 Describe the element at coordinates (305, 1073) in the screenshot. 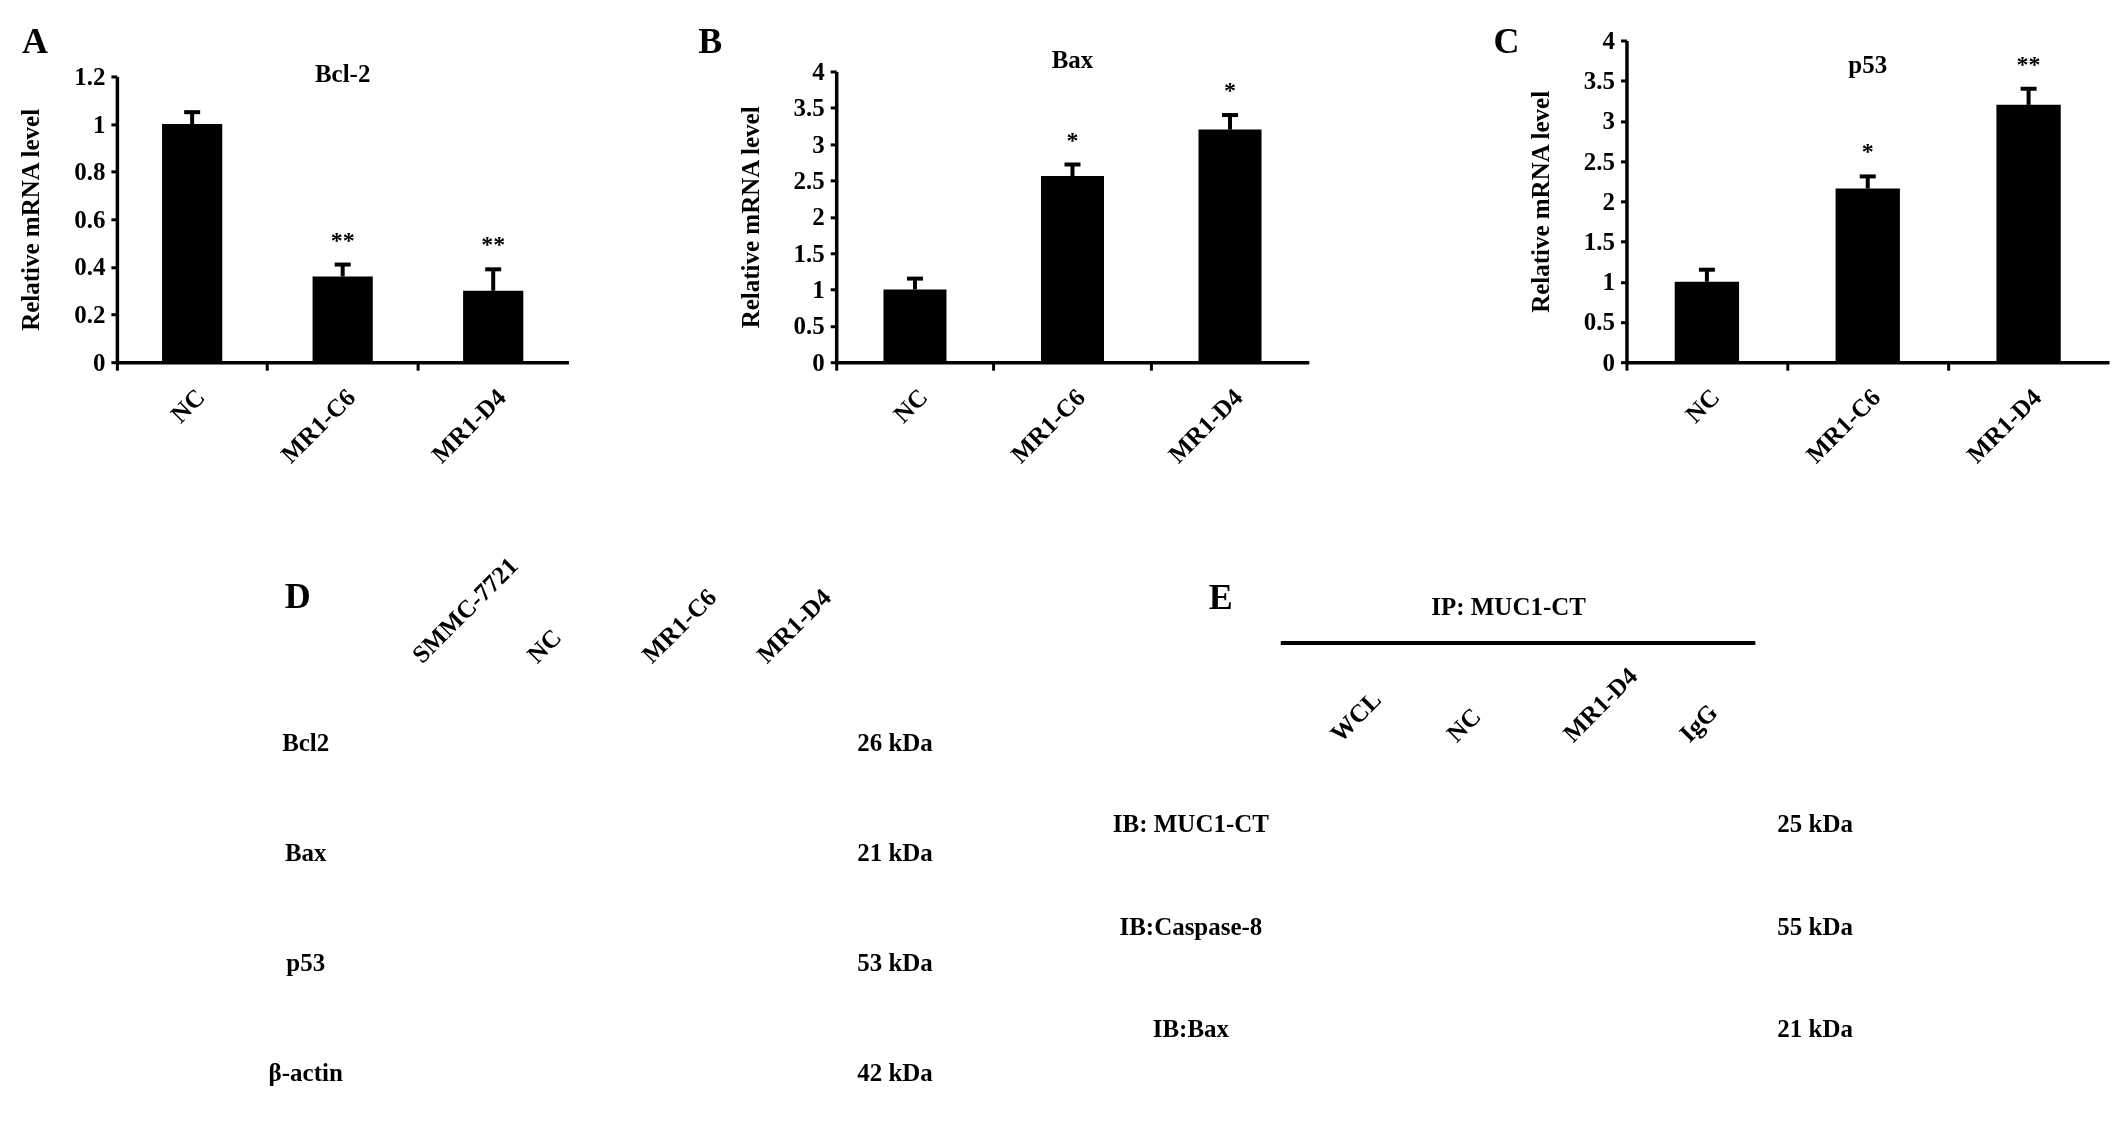

I see `category-label: β-actin` at that location.